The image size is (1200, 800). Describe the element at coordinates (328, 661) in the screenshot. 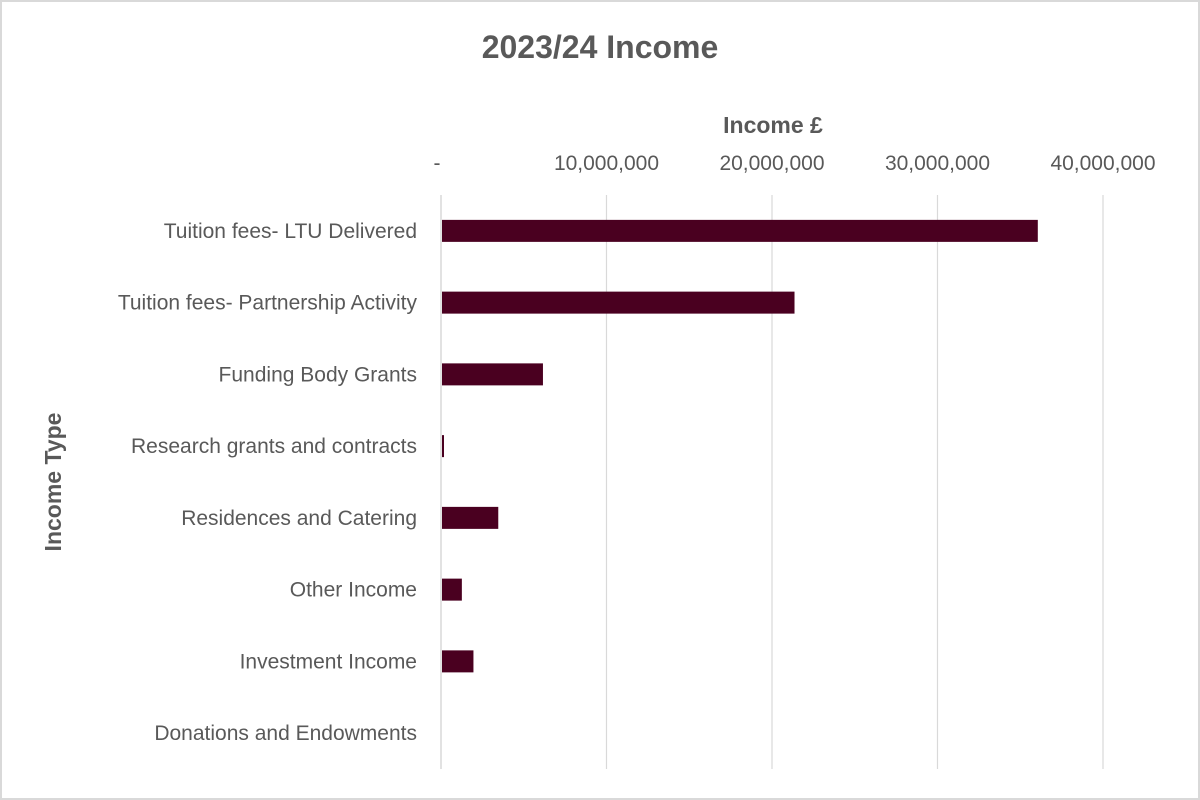

I see `category-label: Investment Income` at that location.